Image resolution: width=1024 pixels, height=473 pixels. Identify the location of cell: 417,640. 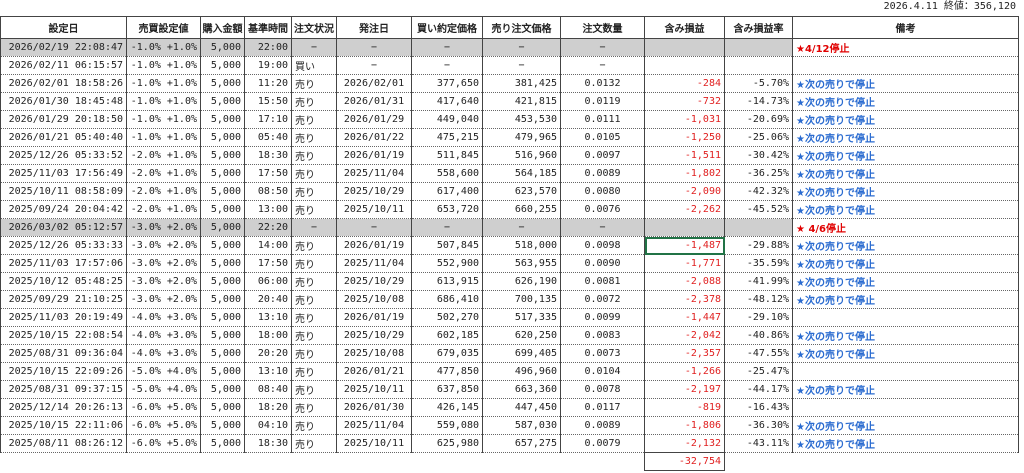
(447, 101).